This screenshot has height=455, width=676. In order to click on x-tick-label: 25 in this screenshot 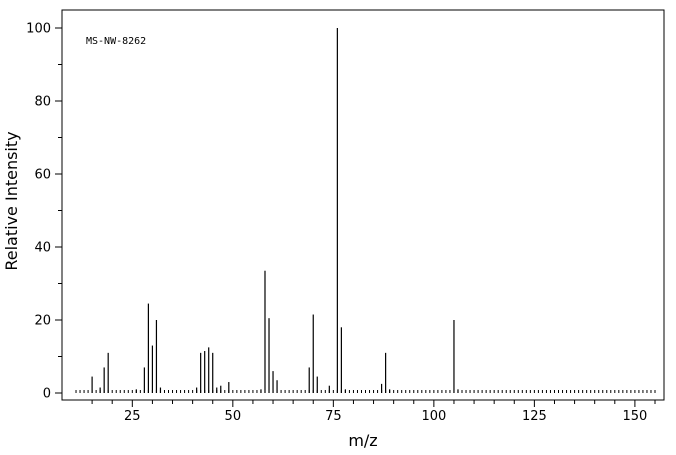, I will do `click(132, 416)`.